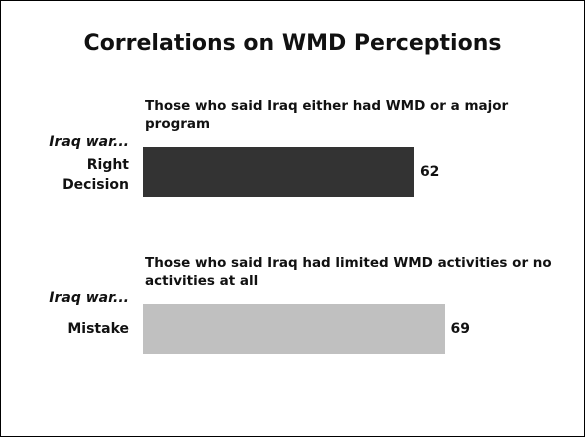  Describe the element at coordinates (95, 175) in the screenshot. I see `category-label: Right Decision` at that location.